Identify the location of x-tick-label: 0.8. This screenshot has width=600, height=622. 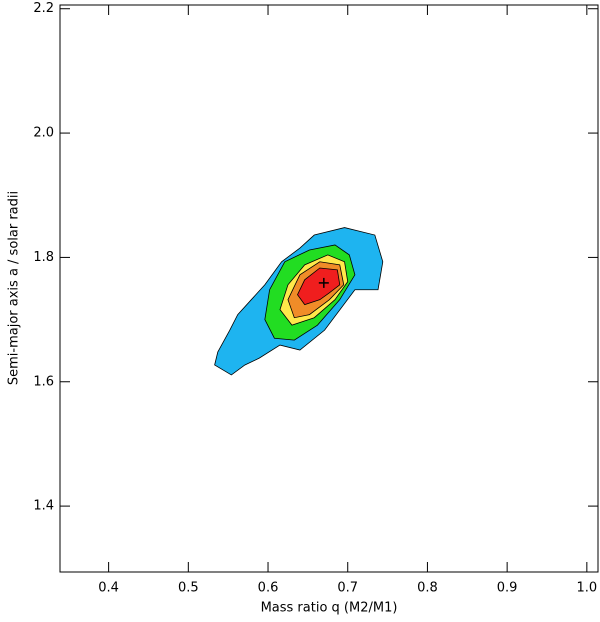
(427, 588).